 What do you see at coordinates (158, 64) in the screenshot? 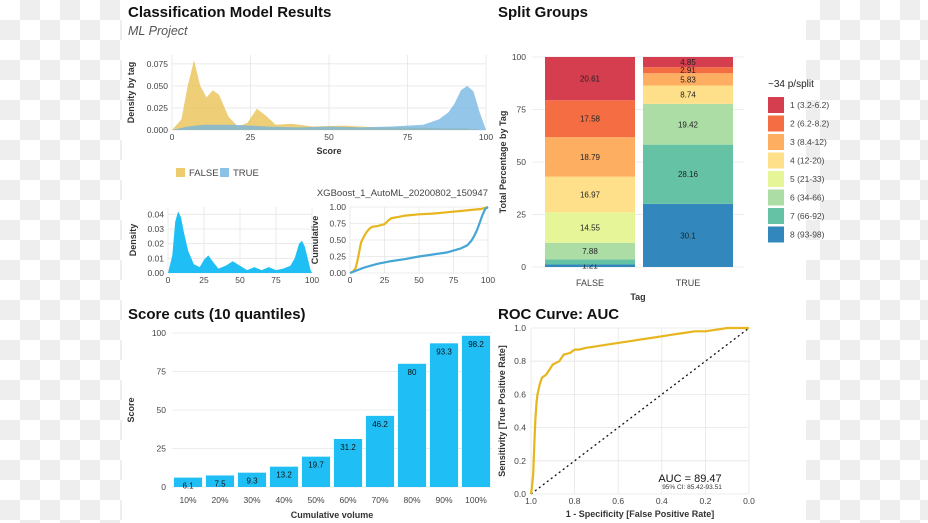
I see `y-tick-label: 0.075` at bounding box center [158, 64].